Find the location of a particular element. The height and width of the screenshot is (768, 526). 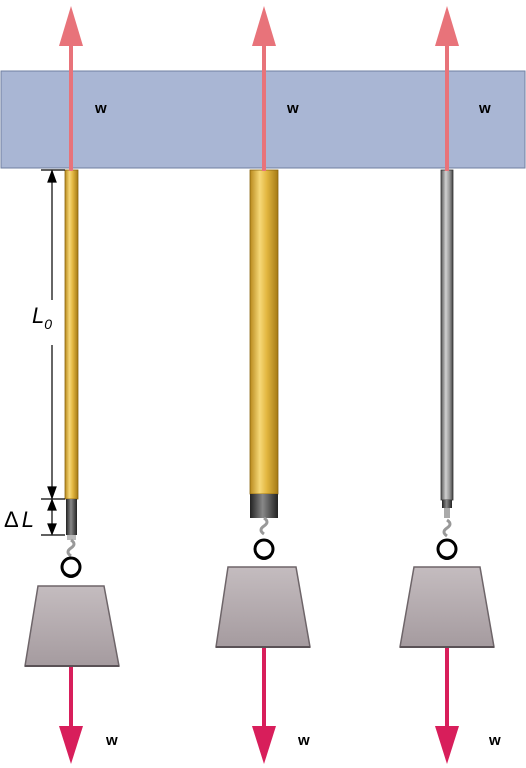

rod-1-tip is located at coordinates (71, 537).